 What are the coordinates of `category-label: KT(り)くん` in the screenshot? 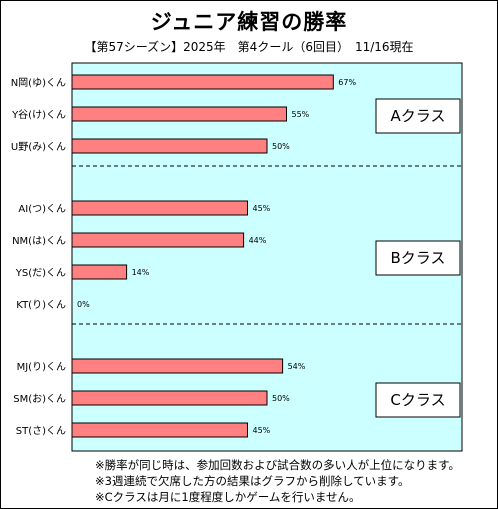 It's located at (41, 305).